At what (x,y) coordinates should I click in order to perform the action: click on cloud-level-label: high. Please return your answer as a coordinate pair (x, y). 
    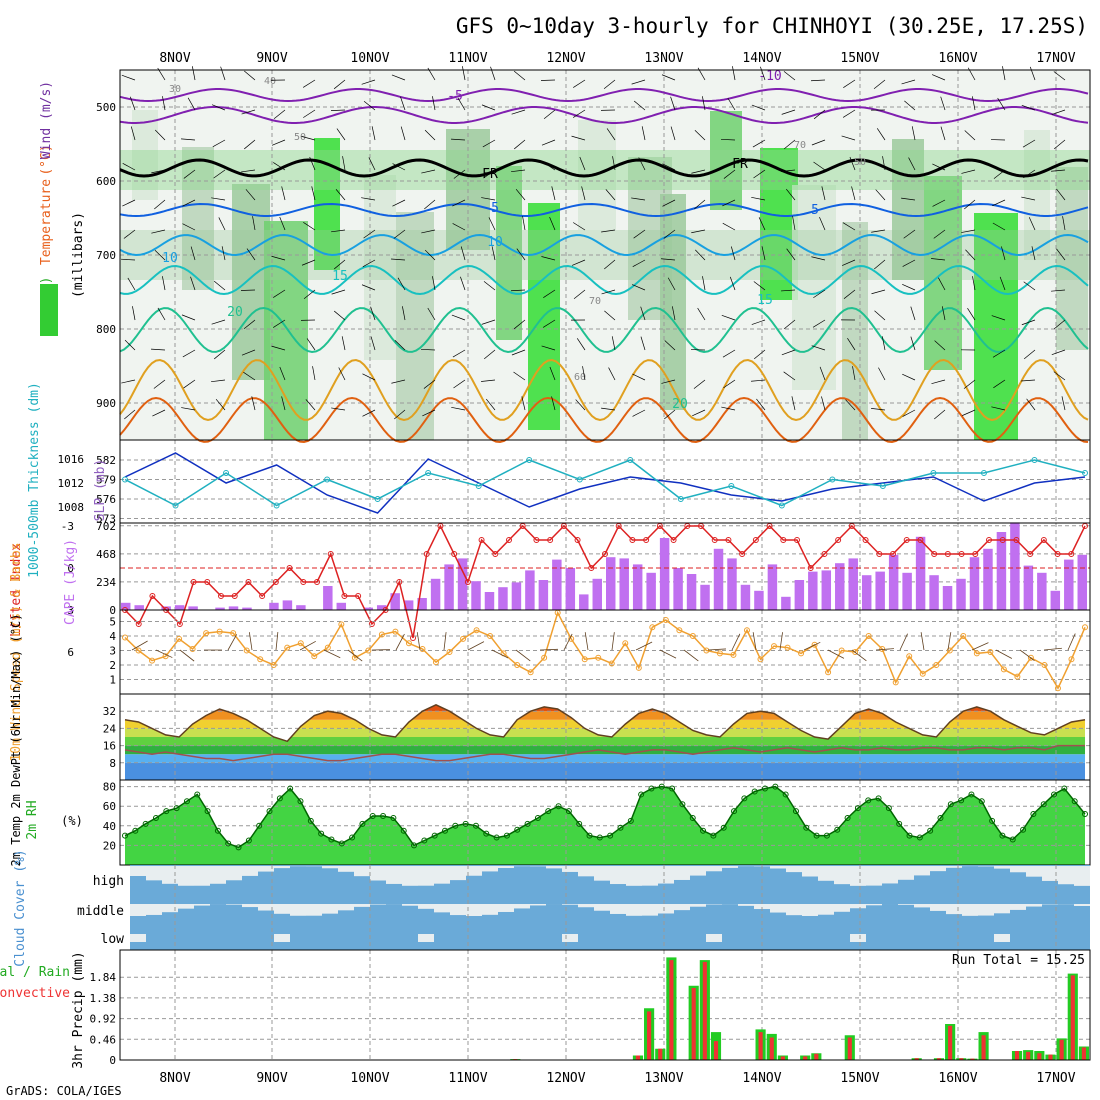
    Looking at the image, I should click on (108, 881).